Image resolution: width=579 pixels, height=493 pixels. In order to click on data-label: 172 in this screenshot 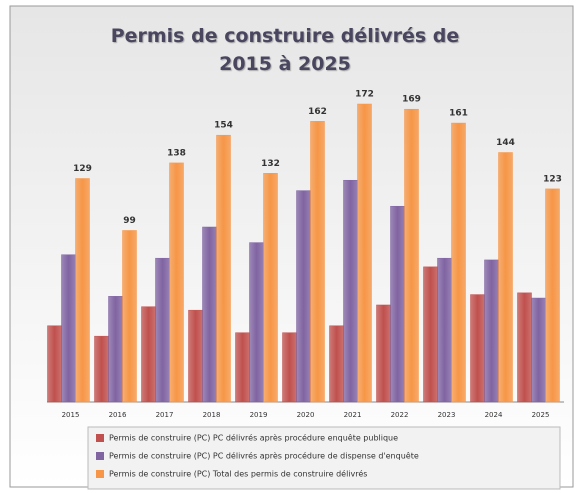, I will do `click(364, 95)`.